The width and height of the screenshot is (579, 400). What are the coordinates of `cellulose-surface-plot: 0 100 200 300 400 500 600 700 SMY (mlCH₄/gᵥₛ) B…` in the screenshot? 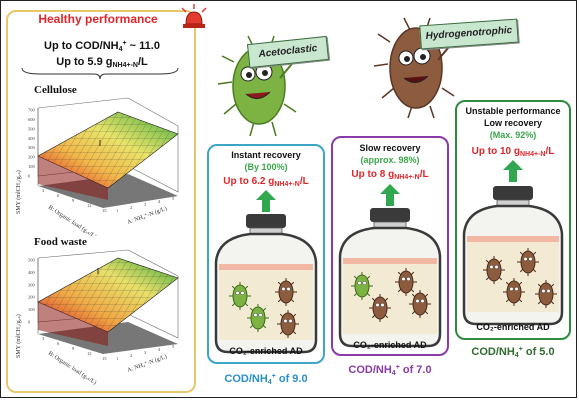 It's located at (97, 166).